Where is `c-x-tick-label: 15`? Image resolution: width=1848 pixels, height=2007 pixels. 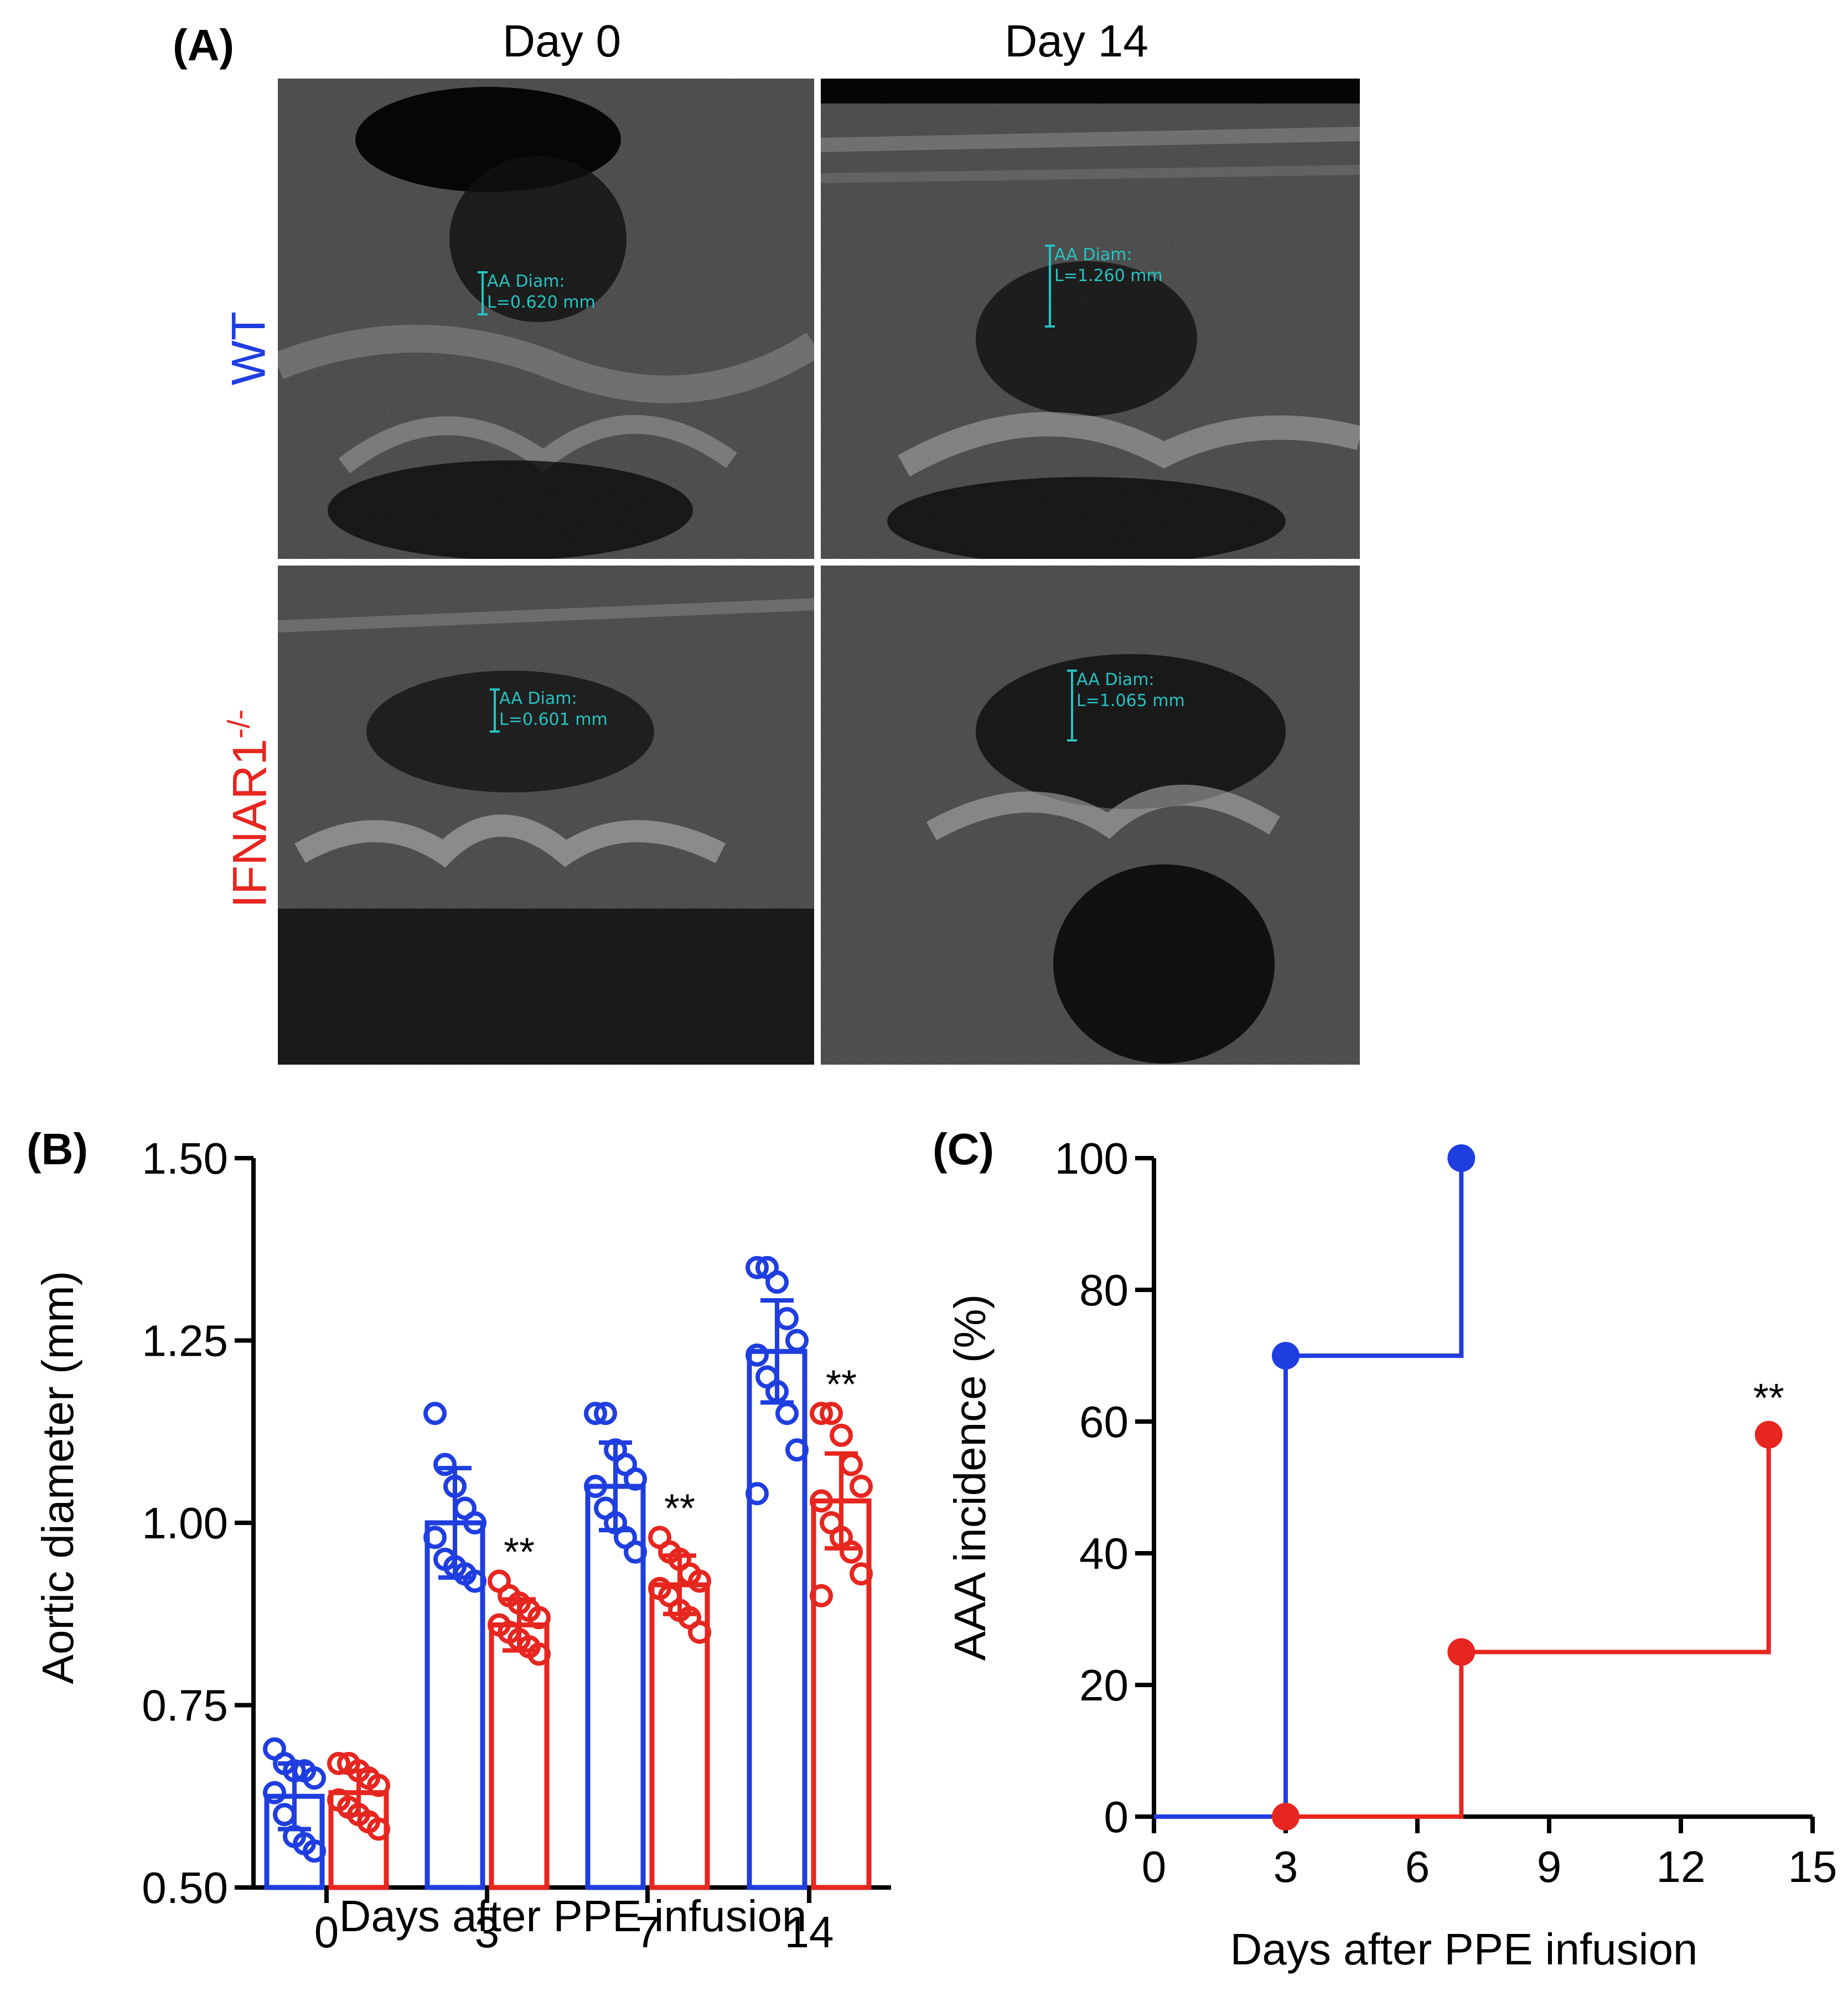 c-x-tick-label: 15 is located at coordinates (1812, 1867).